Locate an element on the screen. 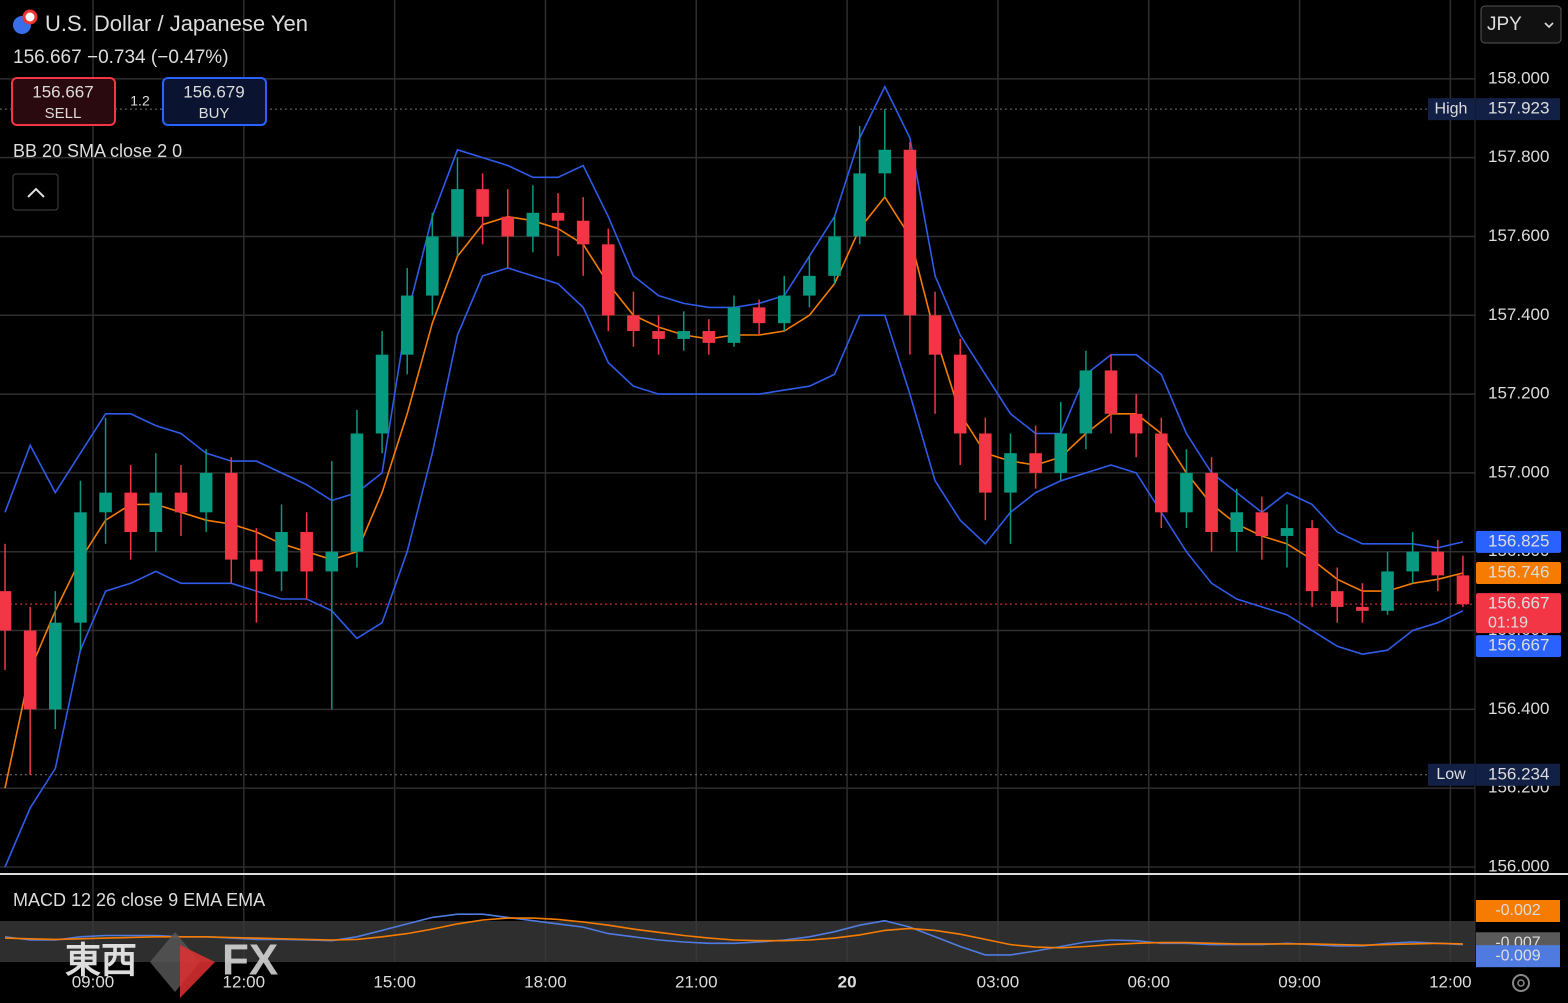 The height and width of the screenshot is (1003, 1568). currency-dropdown is located at coordinates (1521, 24).